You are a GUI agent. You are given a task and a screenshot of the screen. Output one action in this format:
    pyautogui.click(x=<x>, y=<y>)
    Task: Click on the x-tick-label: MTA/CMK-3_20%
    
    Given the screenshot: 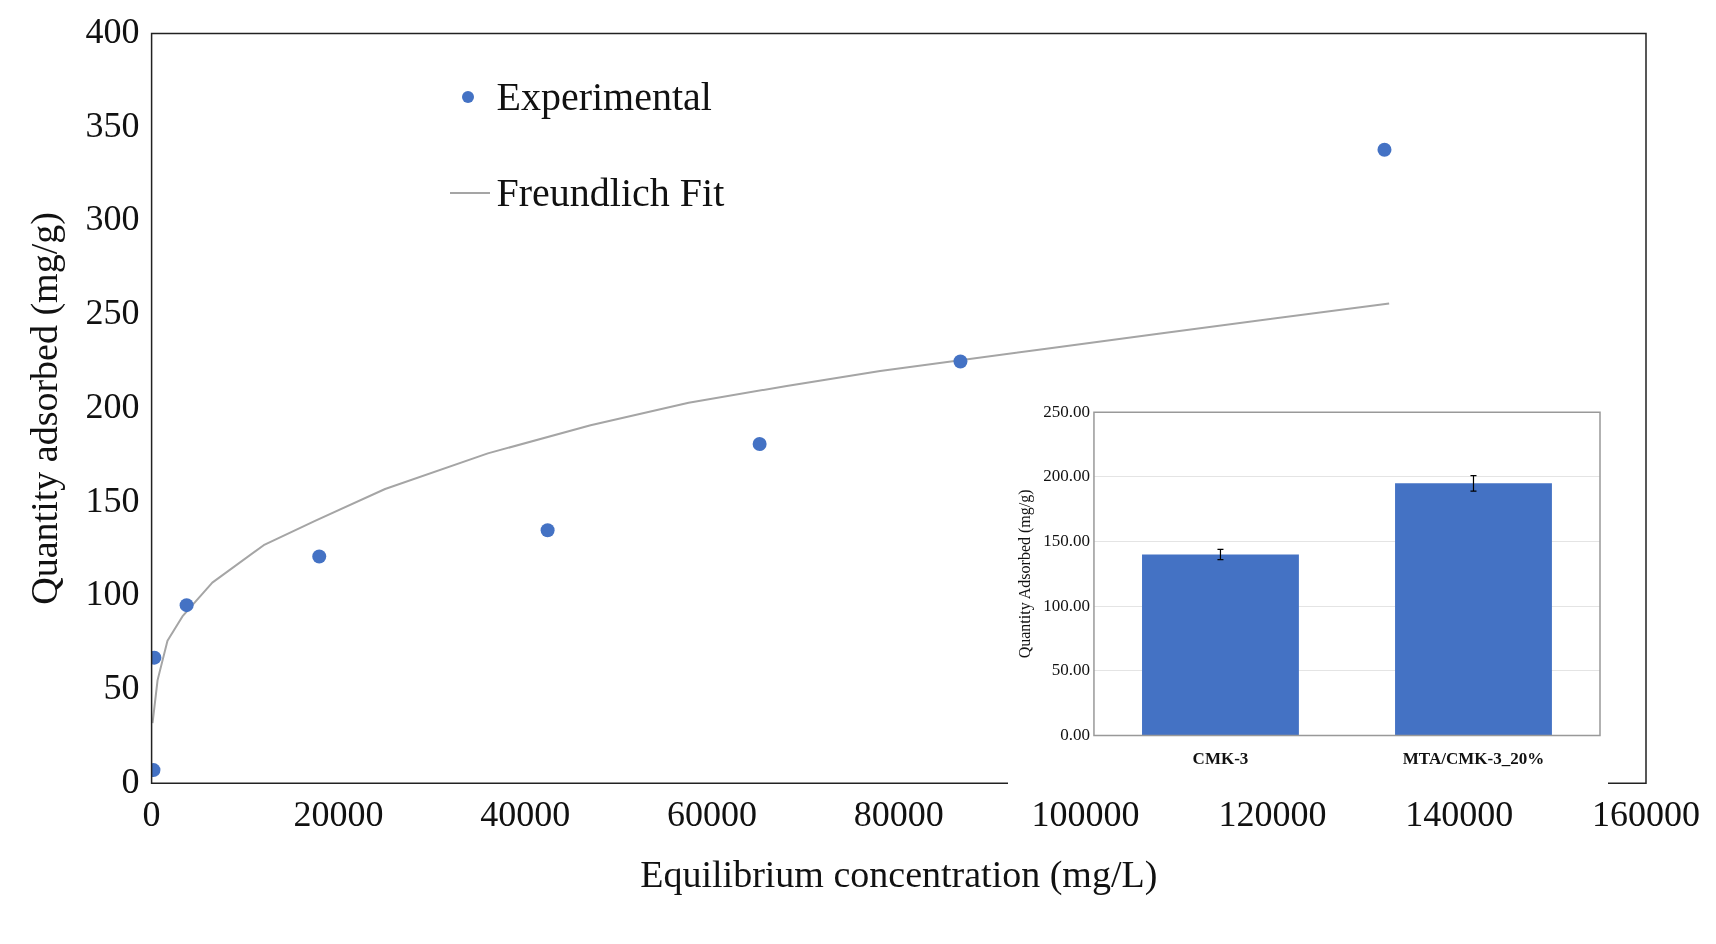 What is the action you would take?
    pyautogui.click(x=1473, y=759)
    